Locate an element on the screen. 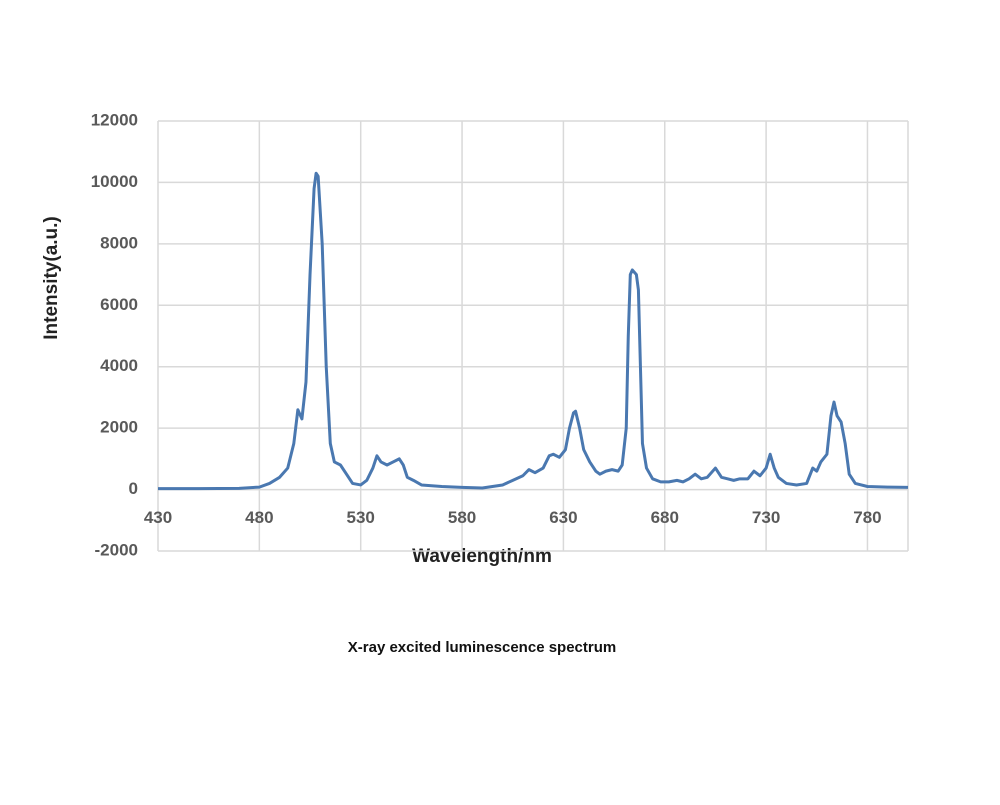 The image size is (1000, 805). y-axis-title: Intensity(a.u.) is located at coordinates (51, 278).